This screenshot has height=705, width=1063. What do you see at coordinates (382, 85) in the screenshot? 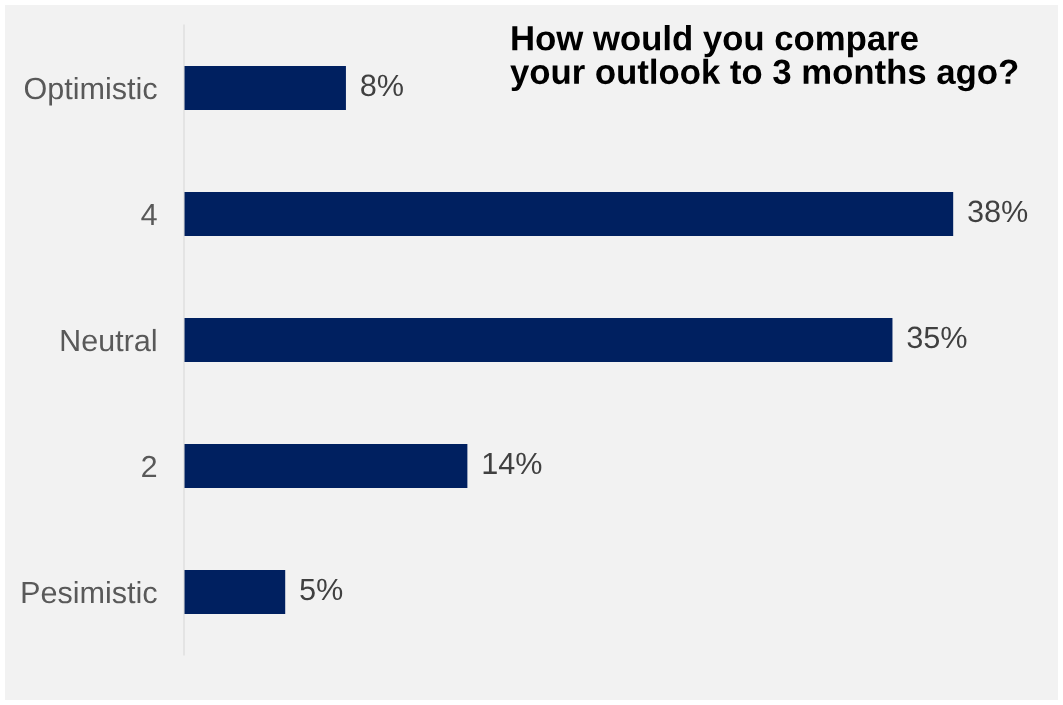
I see `data-label: 8%` at bounding box center [382, 85].